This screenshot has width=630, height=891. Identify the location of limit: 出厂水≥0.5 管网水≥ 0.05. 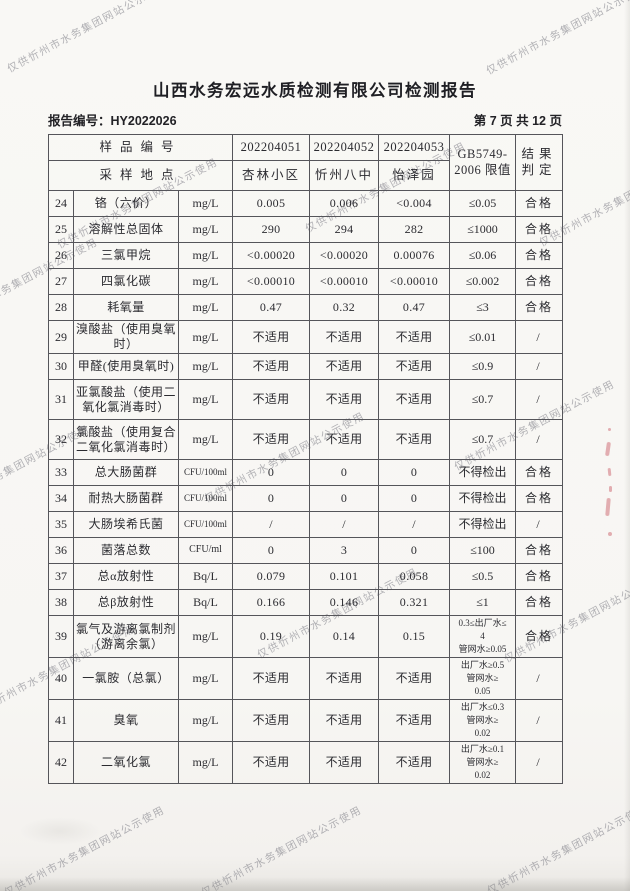
(483, 678).